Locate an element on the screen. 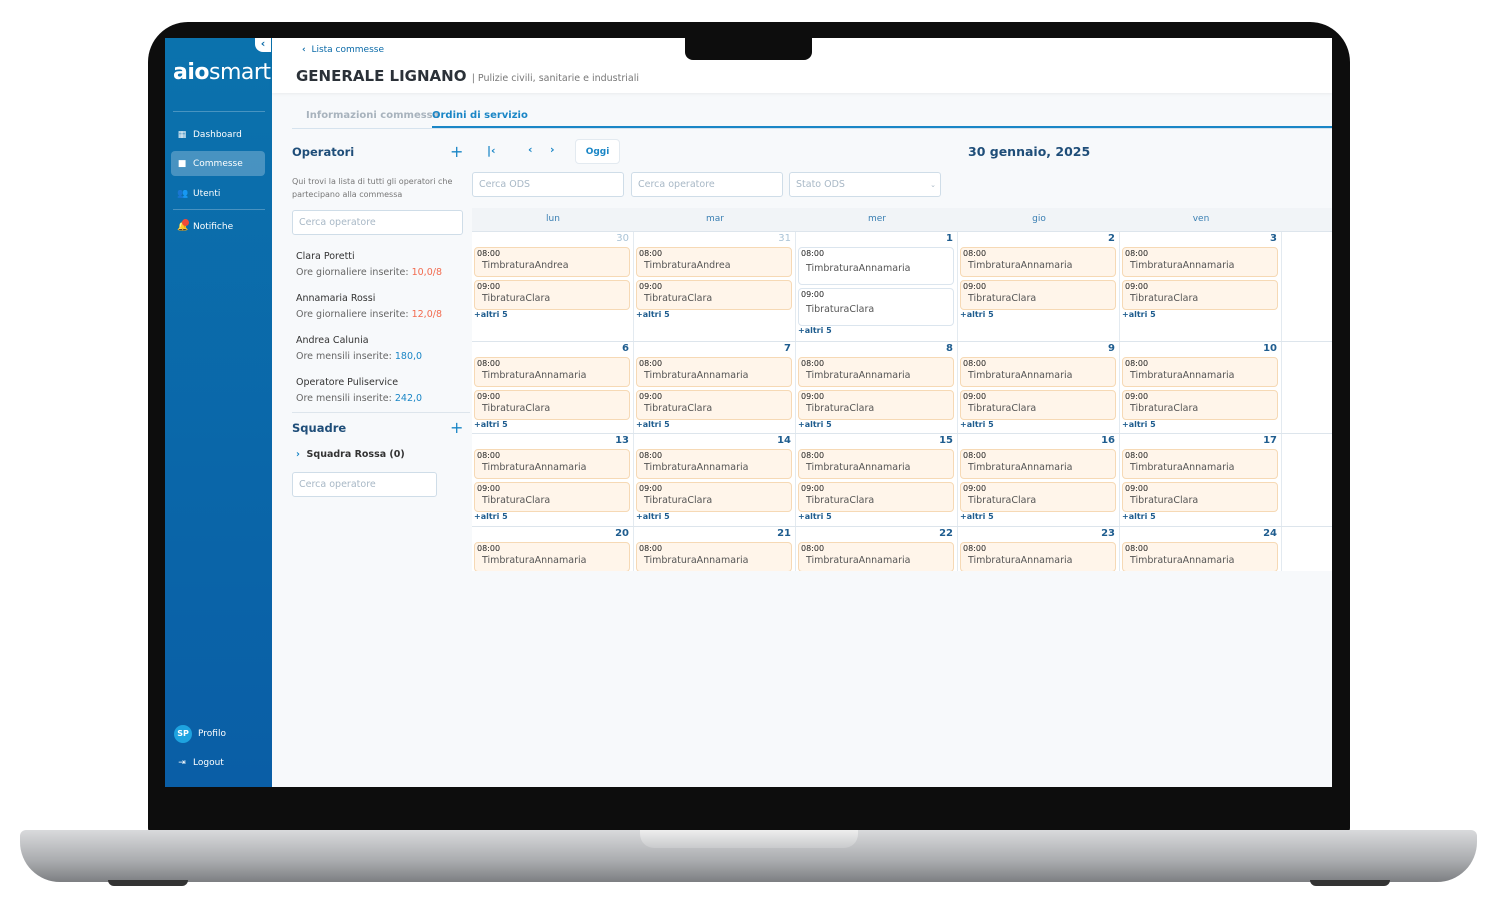 This screenshot has width=1503, height=904. back-link-label: Lista commesse is located at coordinates (348, 50).